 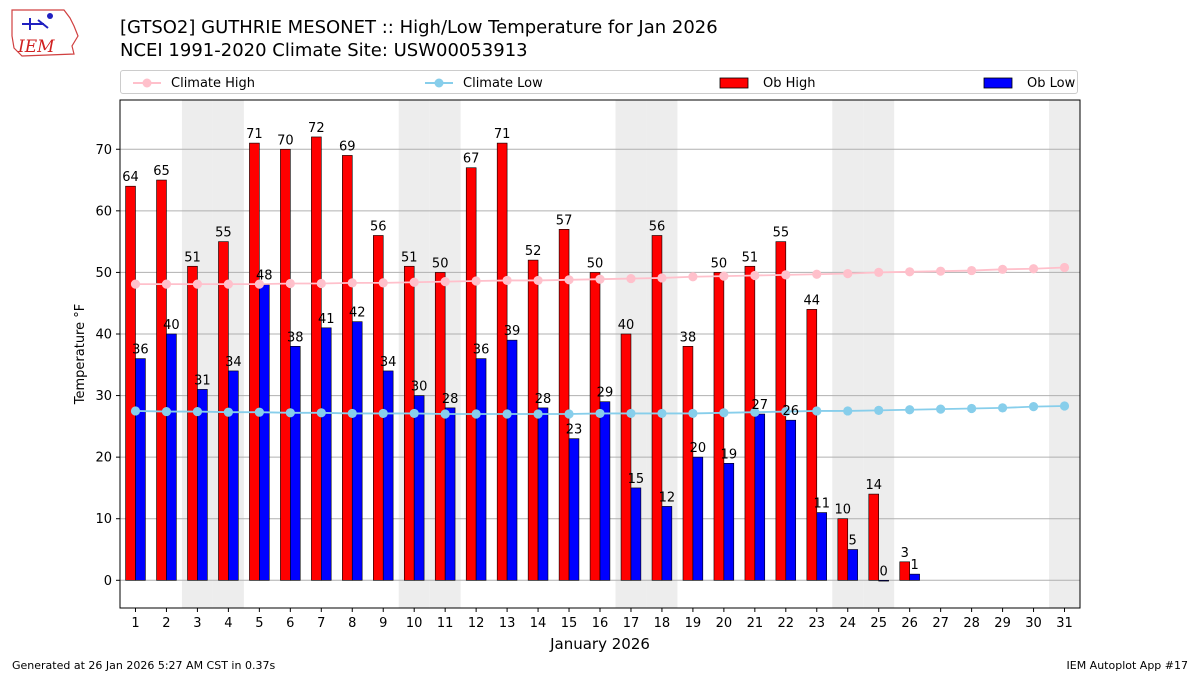 I want to click on x-tick-label: 31, so click(x=1064, y=623).